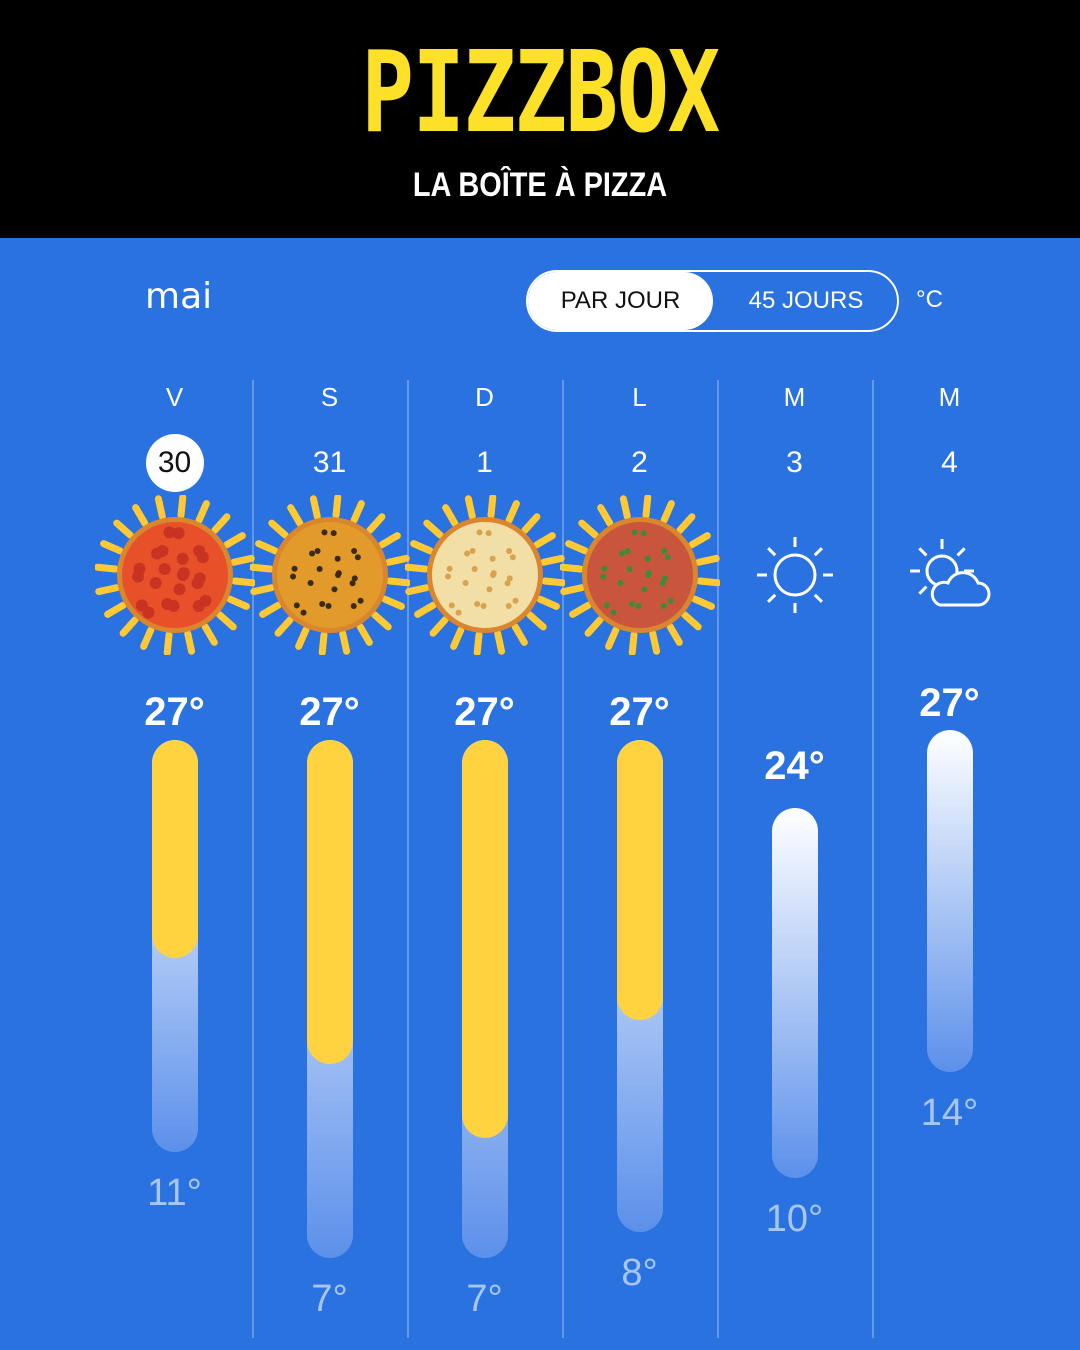  Describe the element at coordinates (794, 1219) in the screenshot. I see `low-temp: 10°` at that location.